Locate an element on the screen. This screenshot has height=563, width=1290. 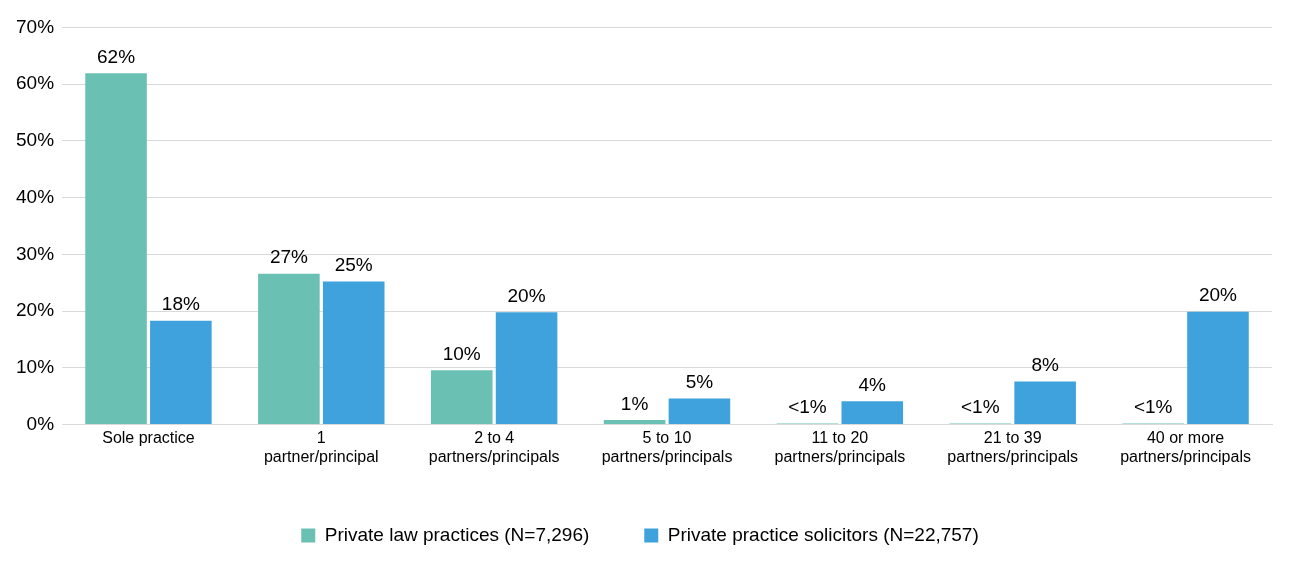
y-tick-label: 30% is located at coordinates (35, 253).